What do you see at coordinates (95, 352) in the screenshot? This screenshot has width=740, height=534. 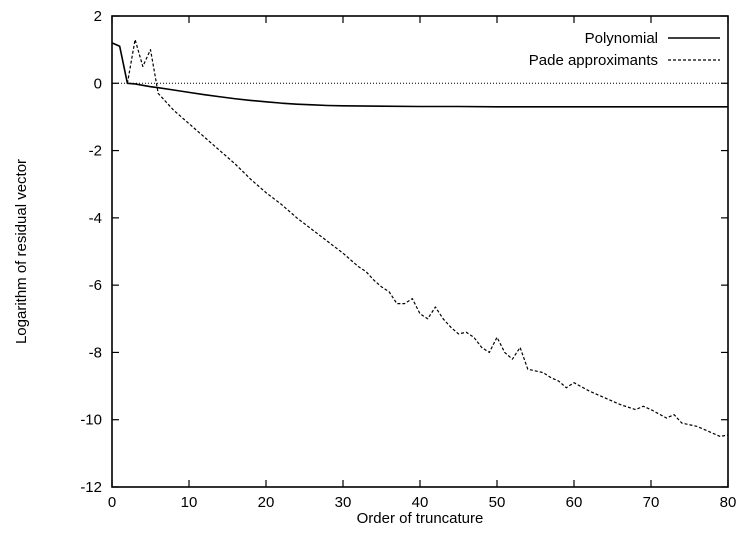 I see `y-tick-label: -8` at bounding box center [95, 352].